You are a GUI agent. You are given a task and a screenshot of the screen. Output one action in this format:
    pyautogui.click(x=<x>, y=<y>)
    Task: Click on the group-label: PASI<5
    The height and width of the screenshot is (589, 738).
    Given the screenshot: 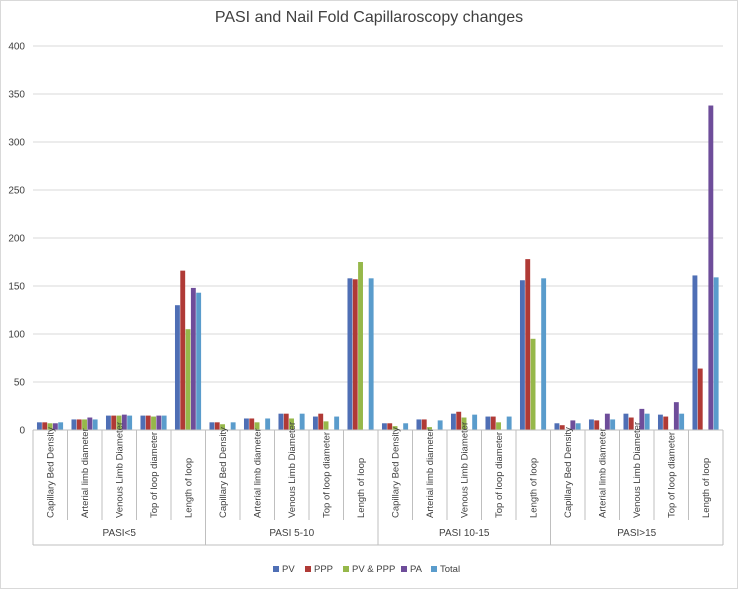 What is the action you would take?
    pyautogui.click(x=120, y=533)
    